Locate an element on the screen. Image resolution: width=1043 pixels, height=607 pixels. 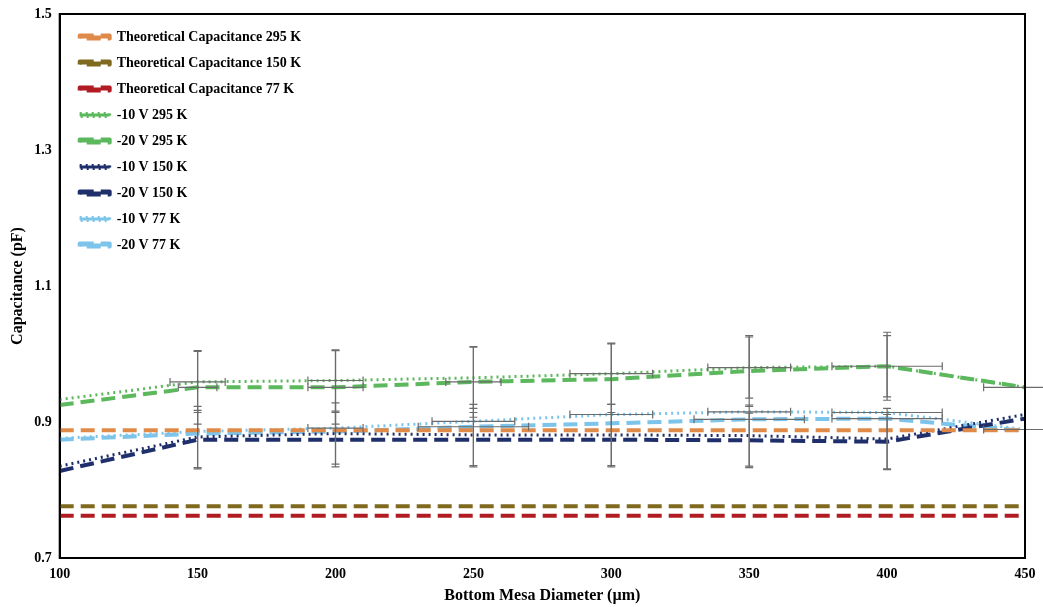
y-tick-label: 0.7 is located at coordinates (43, 557).